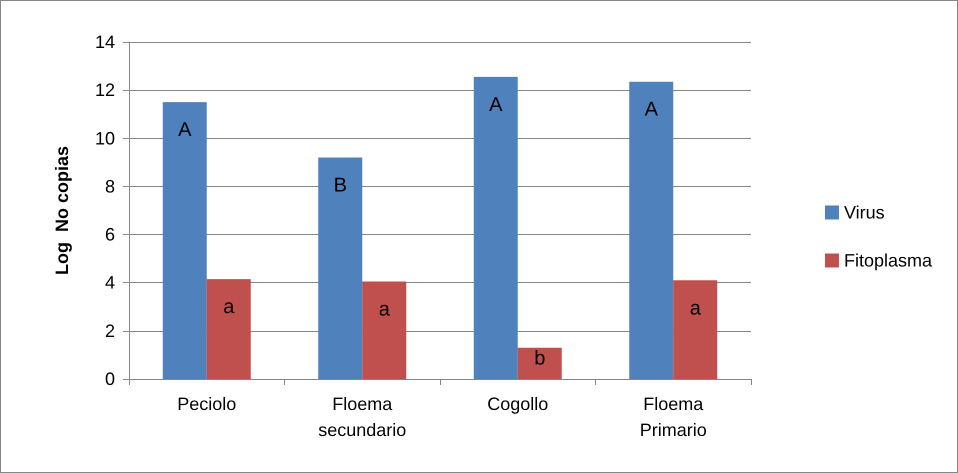 The width and height of the screenshot is (958, 473). What do you see at coordinates (104, 138) in the screenshot?
I see `y-tick-label: 10` at bounding box center [104, 138].